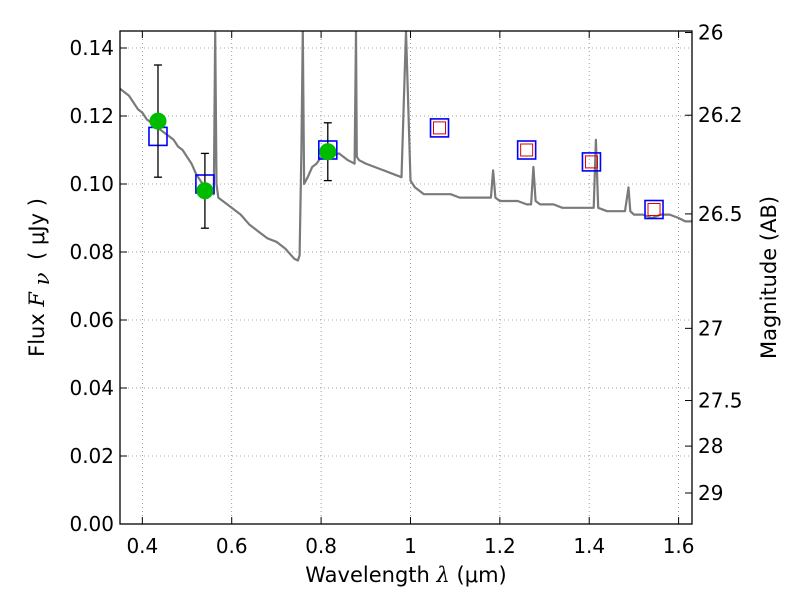 The height and width of the screenshot is (600, 800). Describe the element at coordinates (482, 575) in the screenshot. I see `x-axis-label-unit: (μm)` at that location.